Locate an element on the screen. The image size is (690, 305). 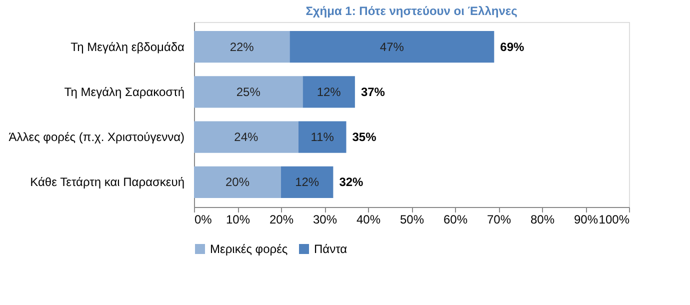
data-label: 22% is located at coordinates (242, 47).